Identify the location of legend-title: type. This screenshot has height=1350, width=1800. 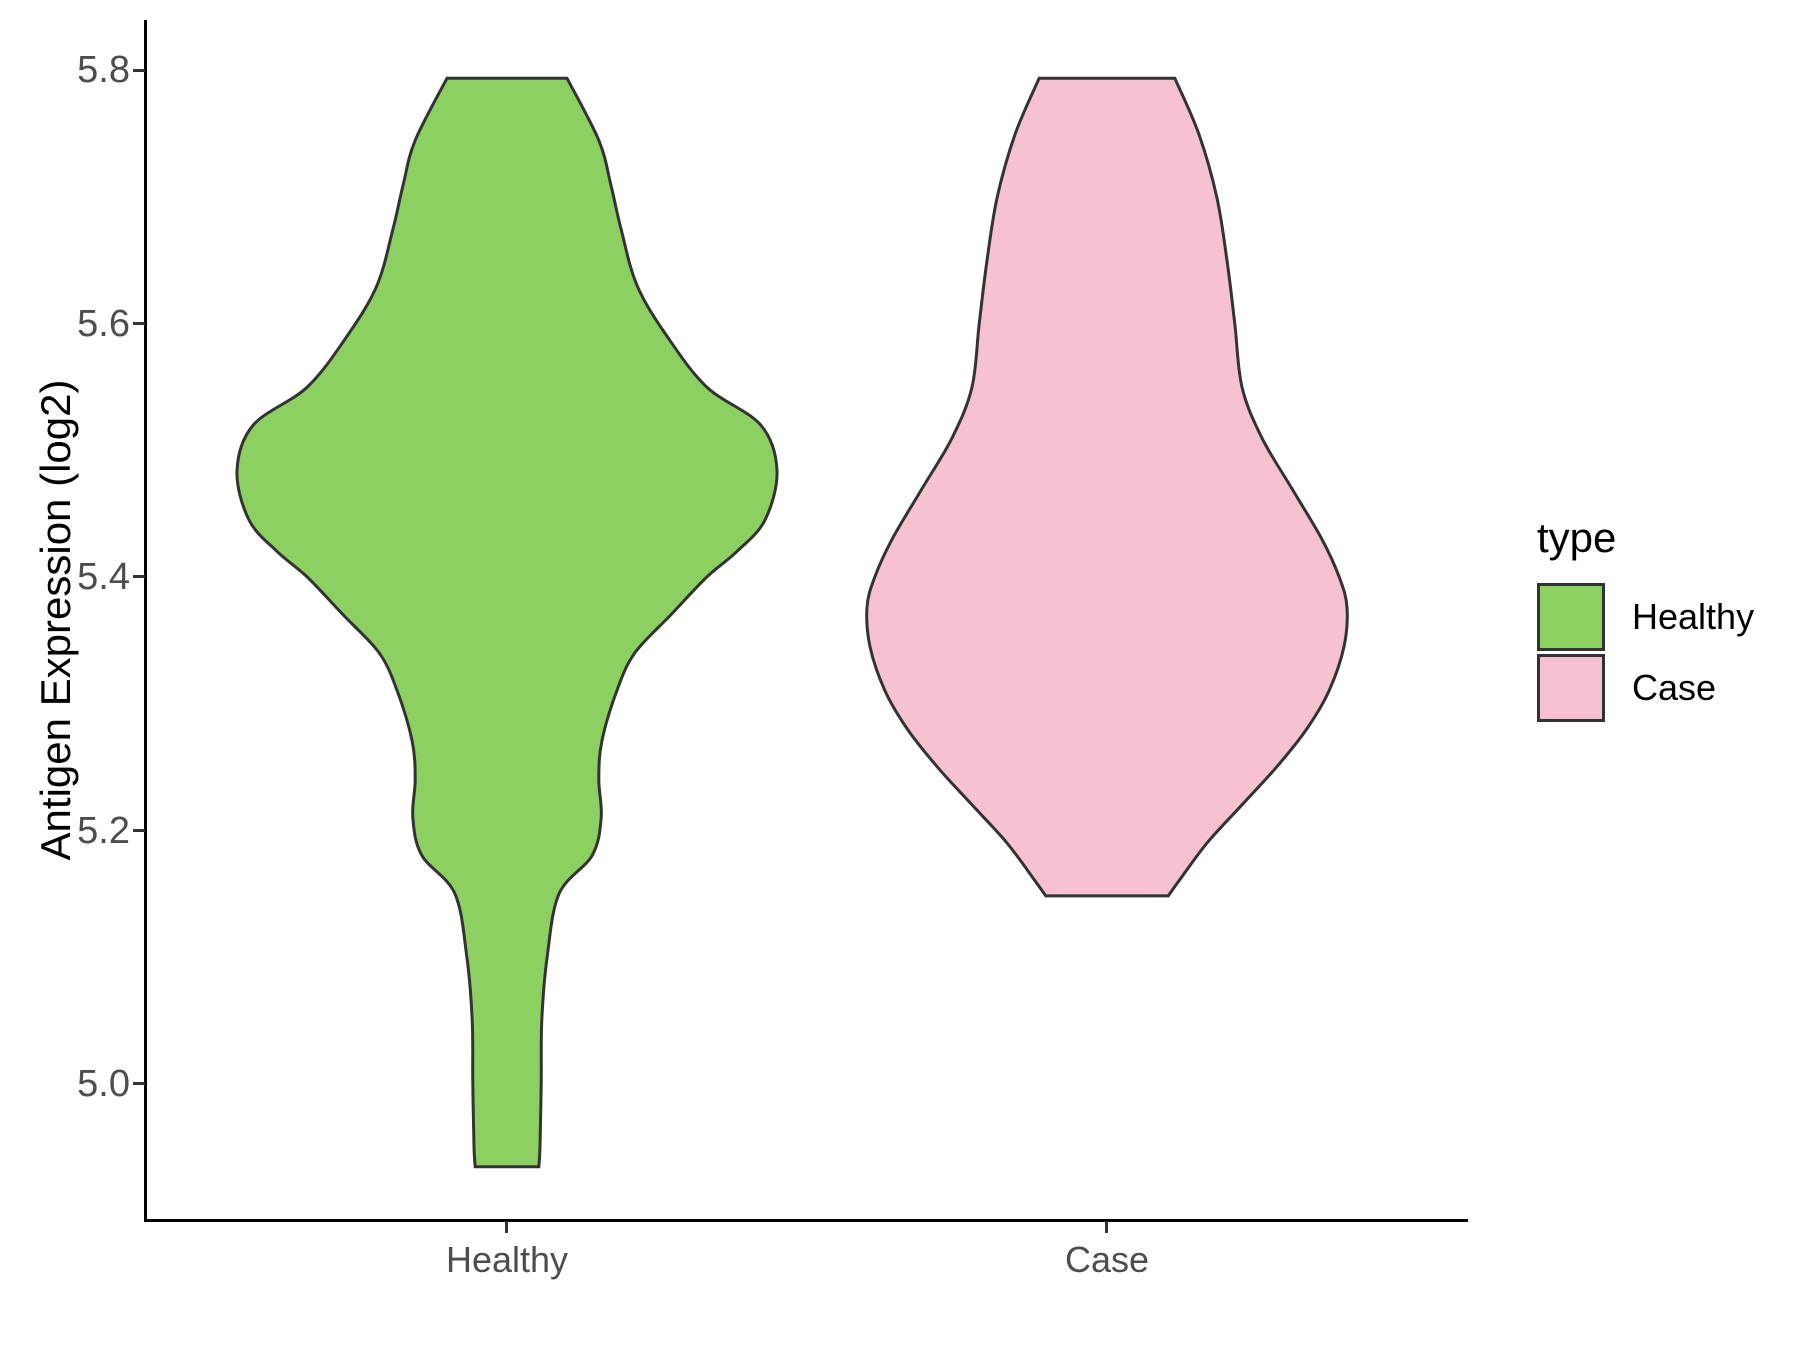
(1577, 537).